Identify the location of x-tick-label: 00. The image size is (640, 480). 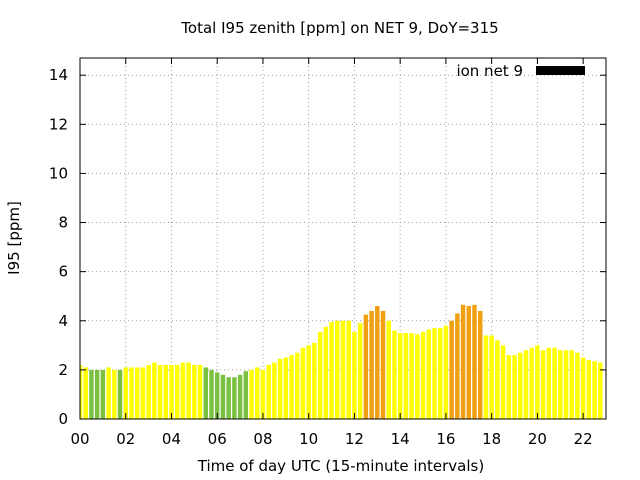
(79, 439).